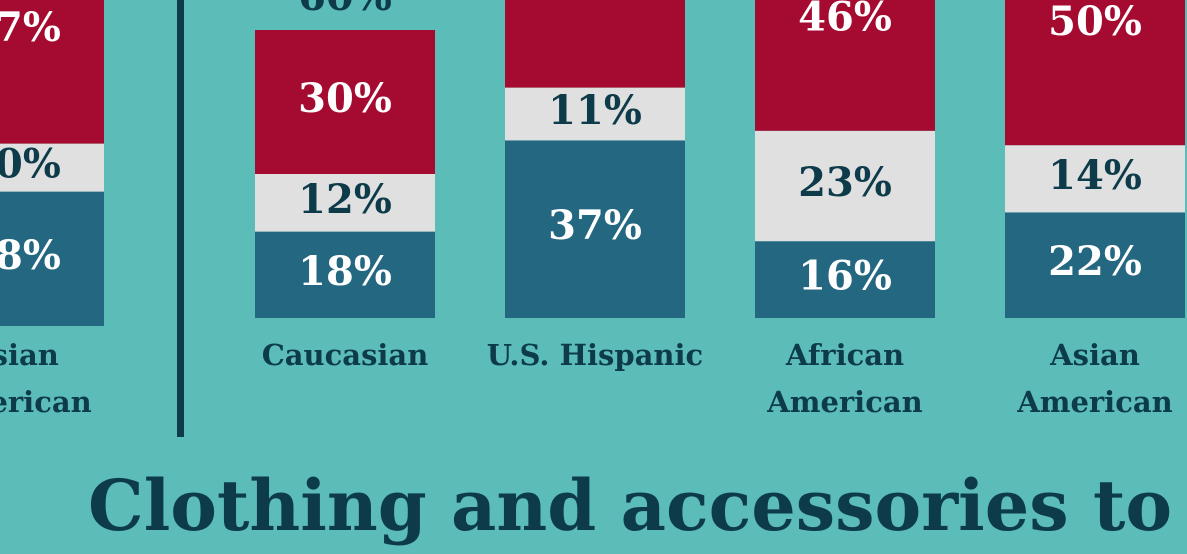 This screenshot has width=1187, height=554. I want to click on category-label: U.S. Hispanic, so click(595, 355).